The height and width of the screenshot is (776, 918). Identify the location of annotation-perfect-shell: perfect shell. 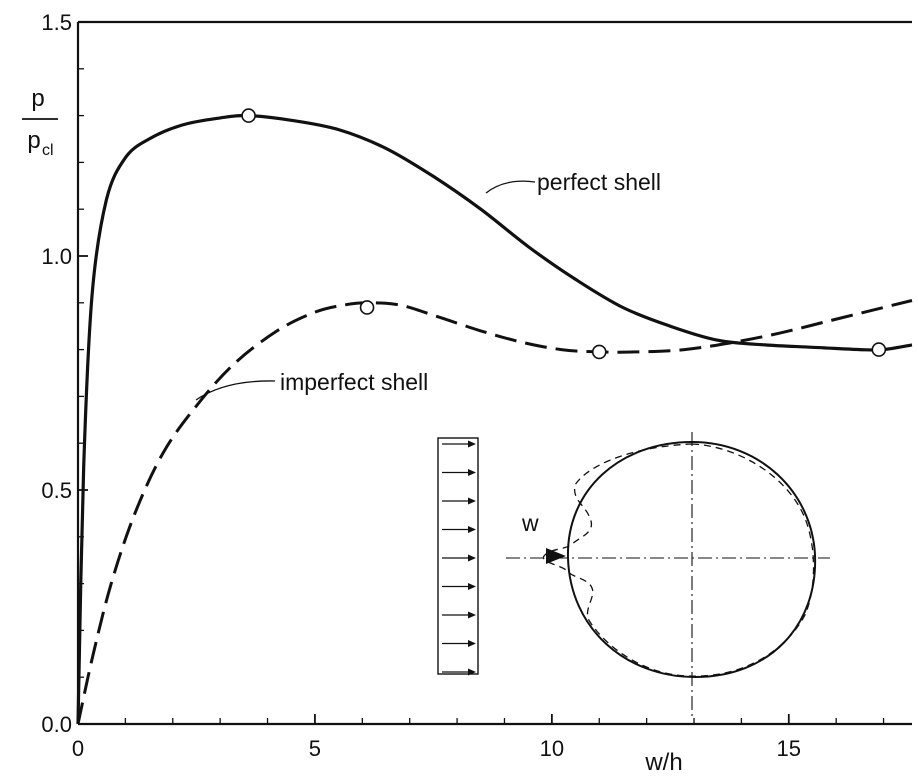
(573, 182).